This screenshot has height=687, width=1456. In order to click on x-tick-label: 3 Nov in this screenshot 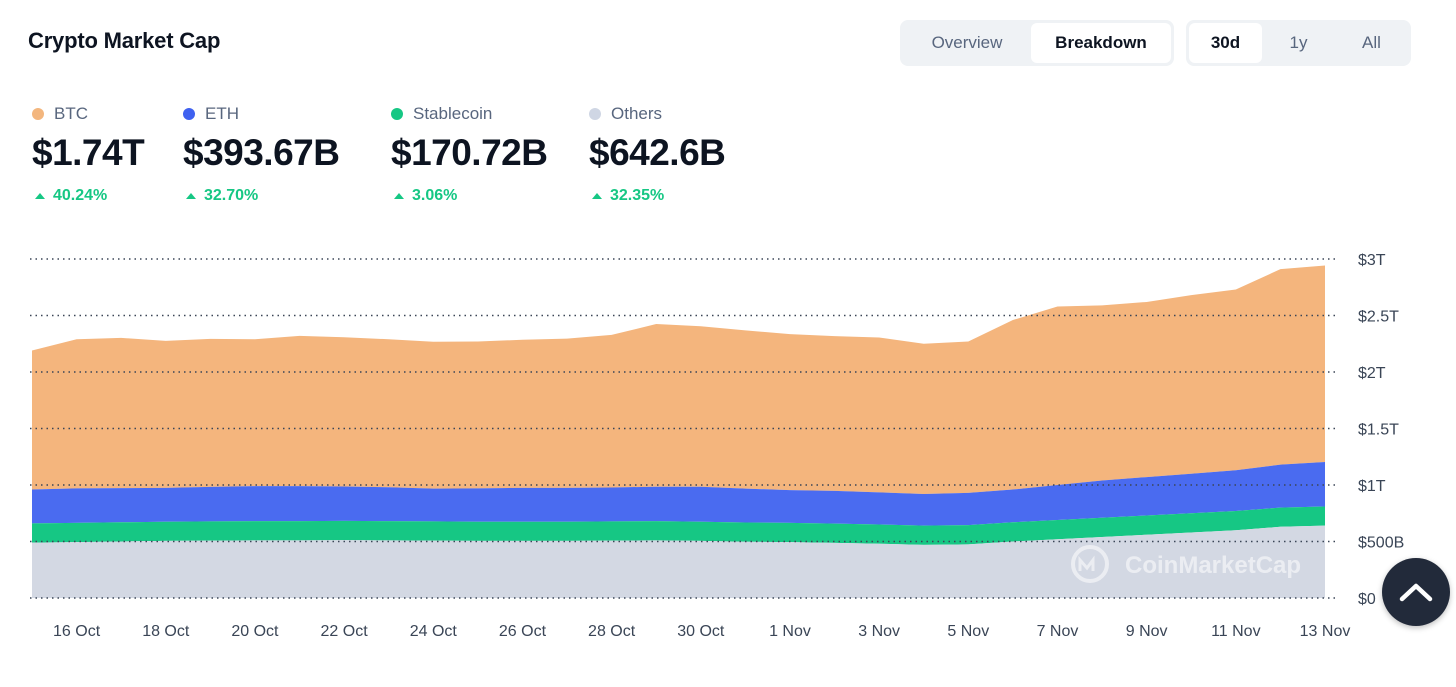, I will do `click(879, 631)`.